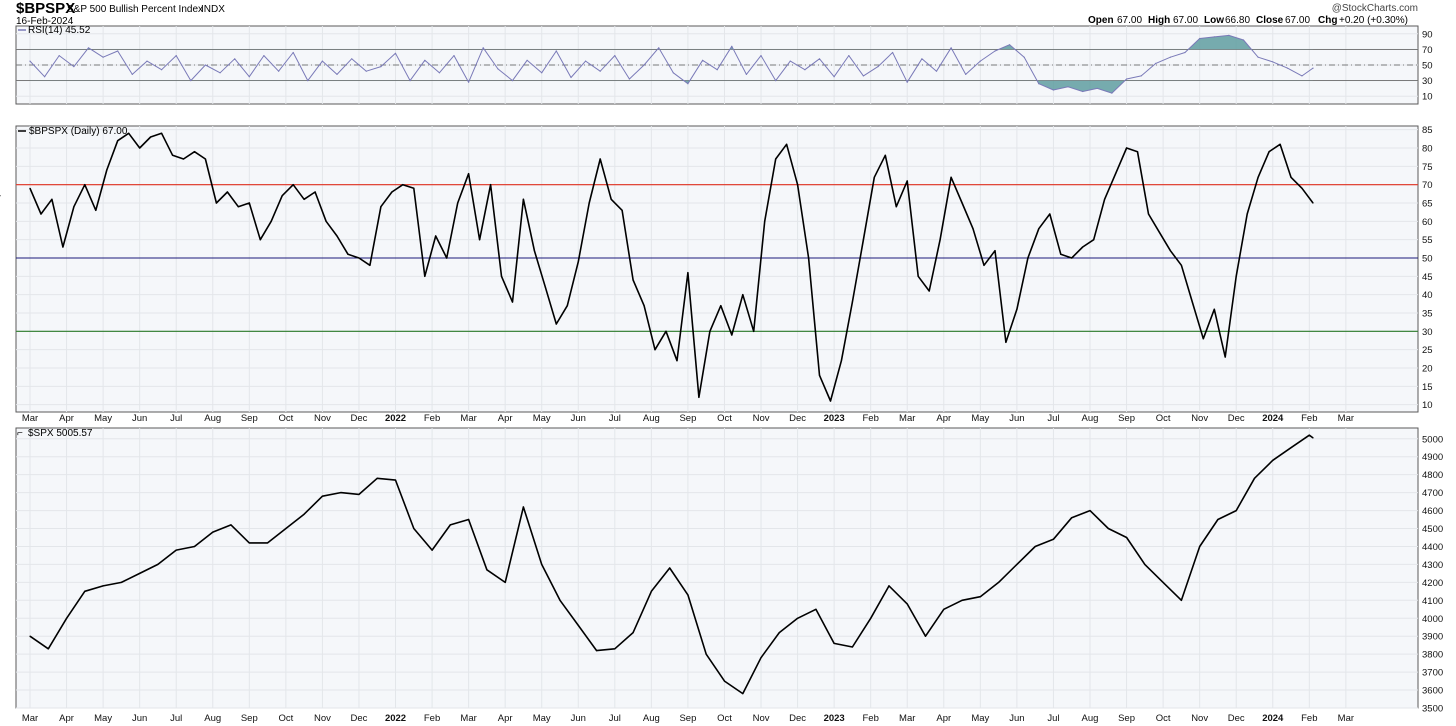  I want to click on x-tick-label: Sep, so click(1126, 718).